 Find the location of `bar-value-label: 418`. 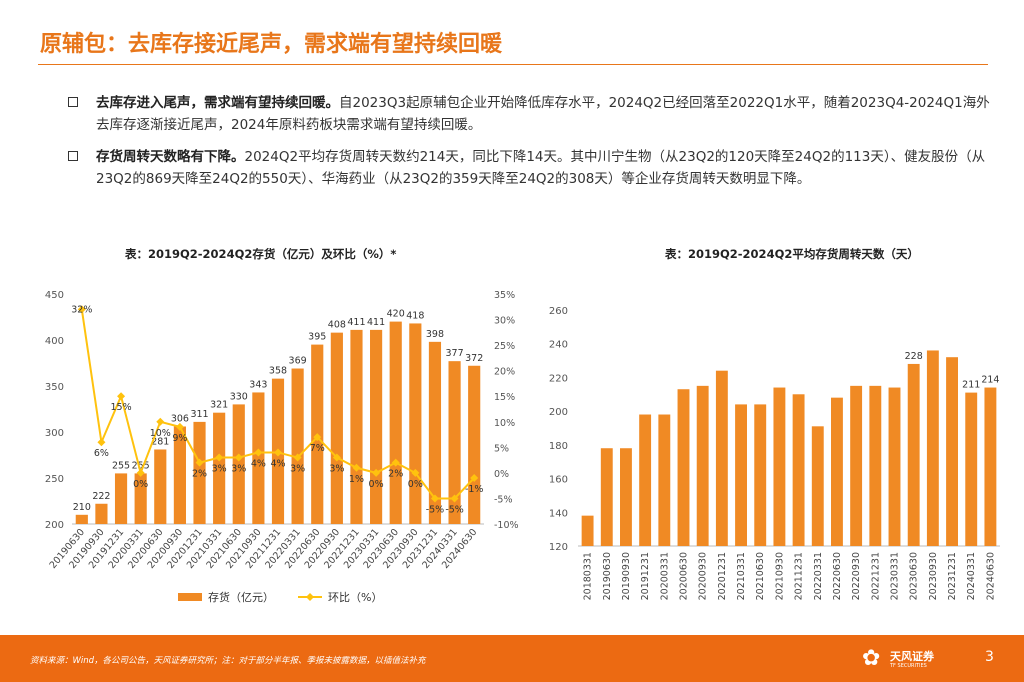

bar-value-label: 418 is located at coordinates (415, 315).